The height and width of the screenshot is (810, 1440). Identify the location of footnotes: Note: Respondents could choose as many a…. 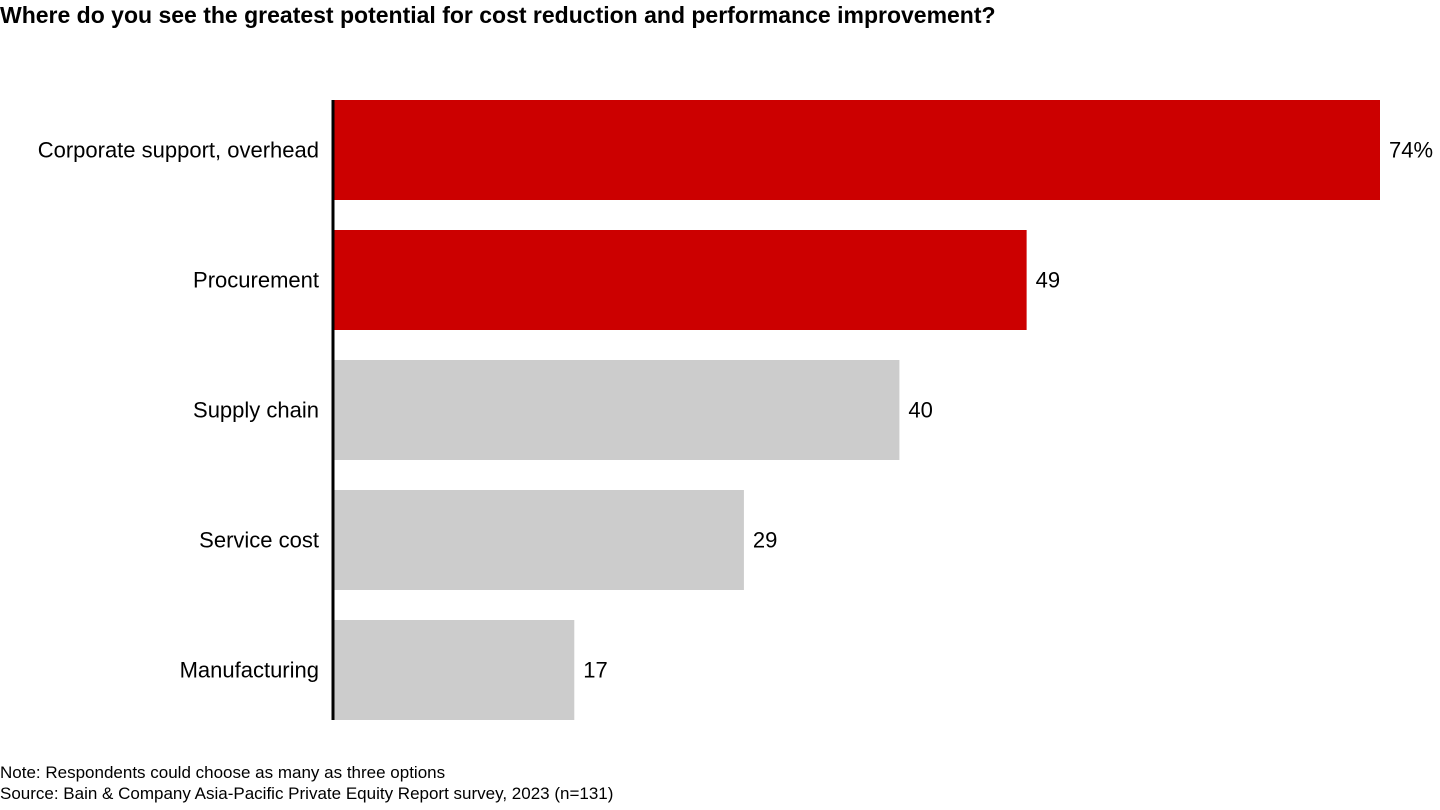
(306, 783).